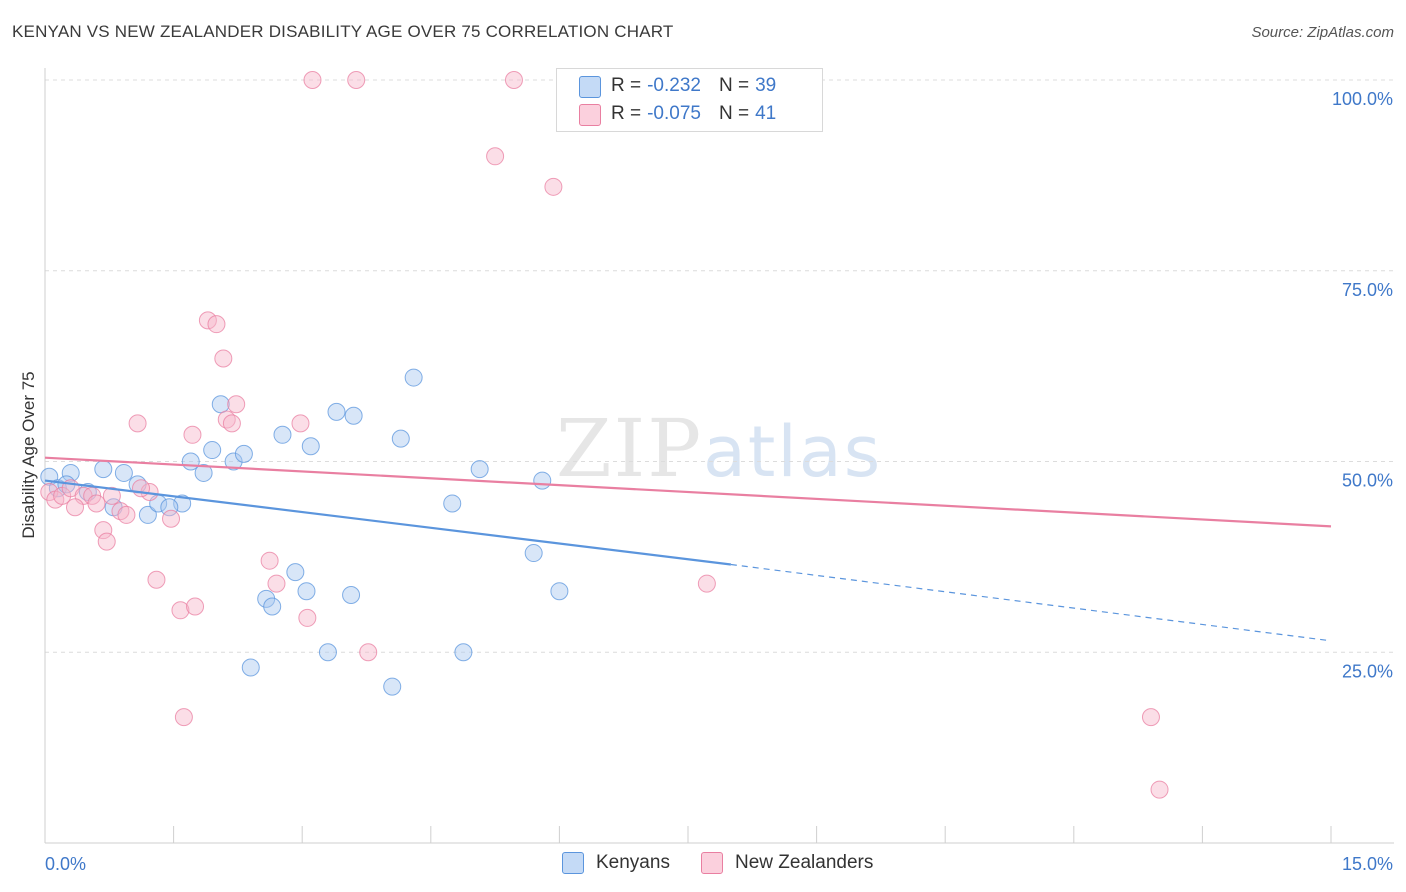  I want to click on legend-n-value: 41, so click(766, 113).